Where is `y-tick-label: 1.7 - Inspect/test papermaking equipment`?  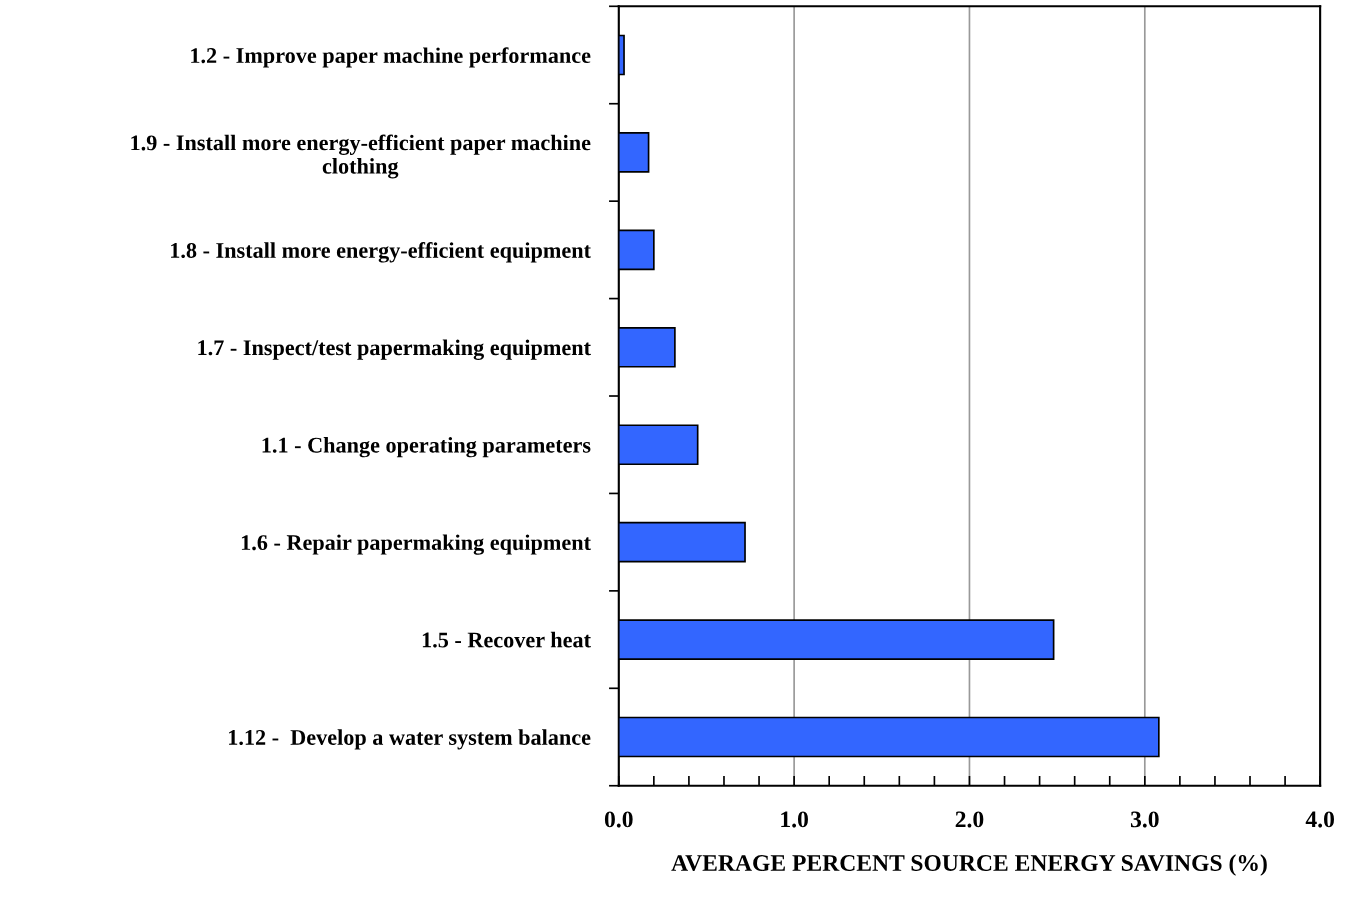 y-tick-label: 1.7 - Inspect/test papermaking equipment is located at coordinates (394, 349).